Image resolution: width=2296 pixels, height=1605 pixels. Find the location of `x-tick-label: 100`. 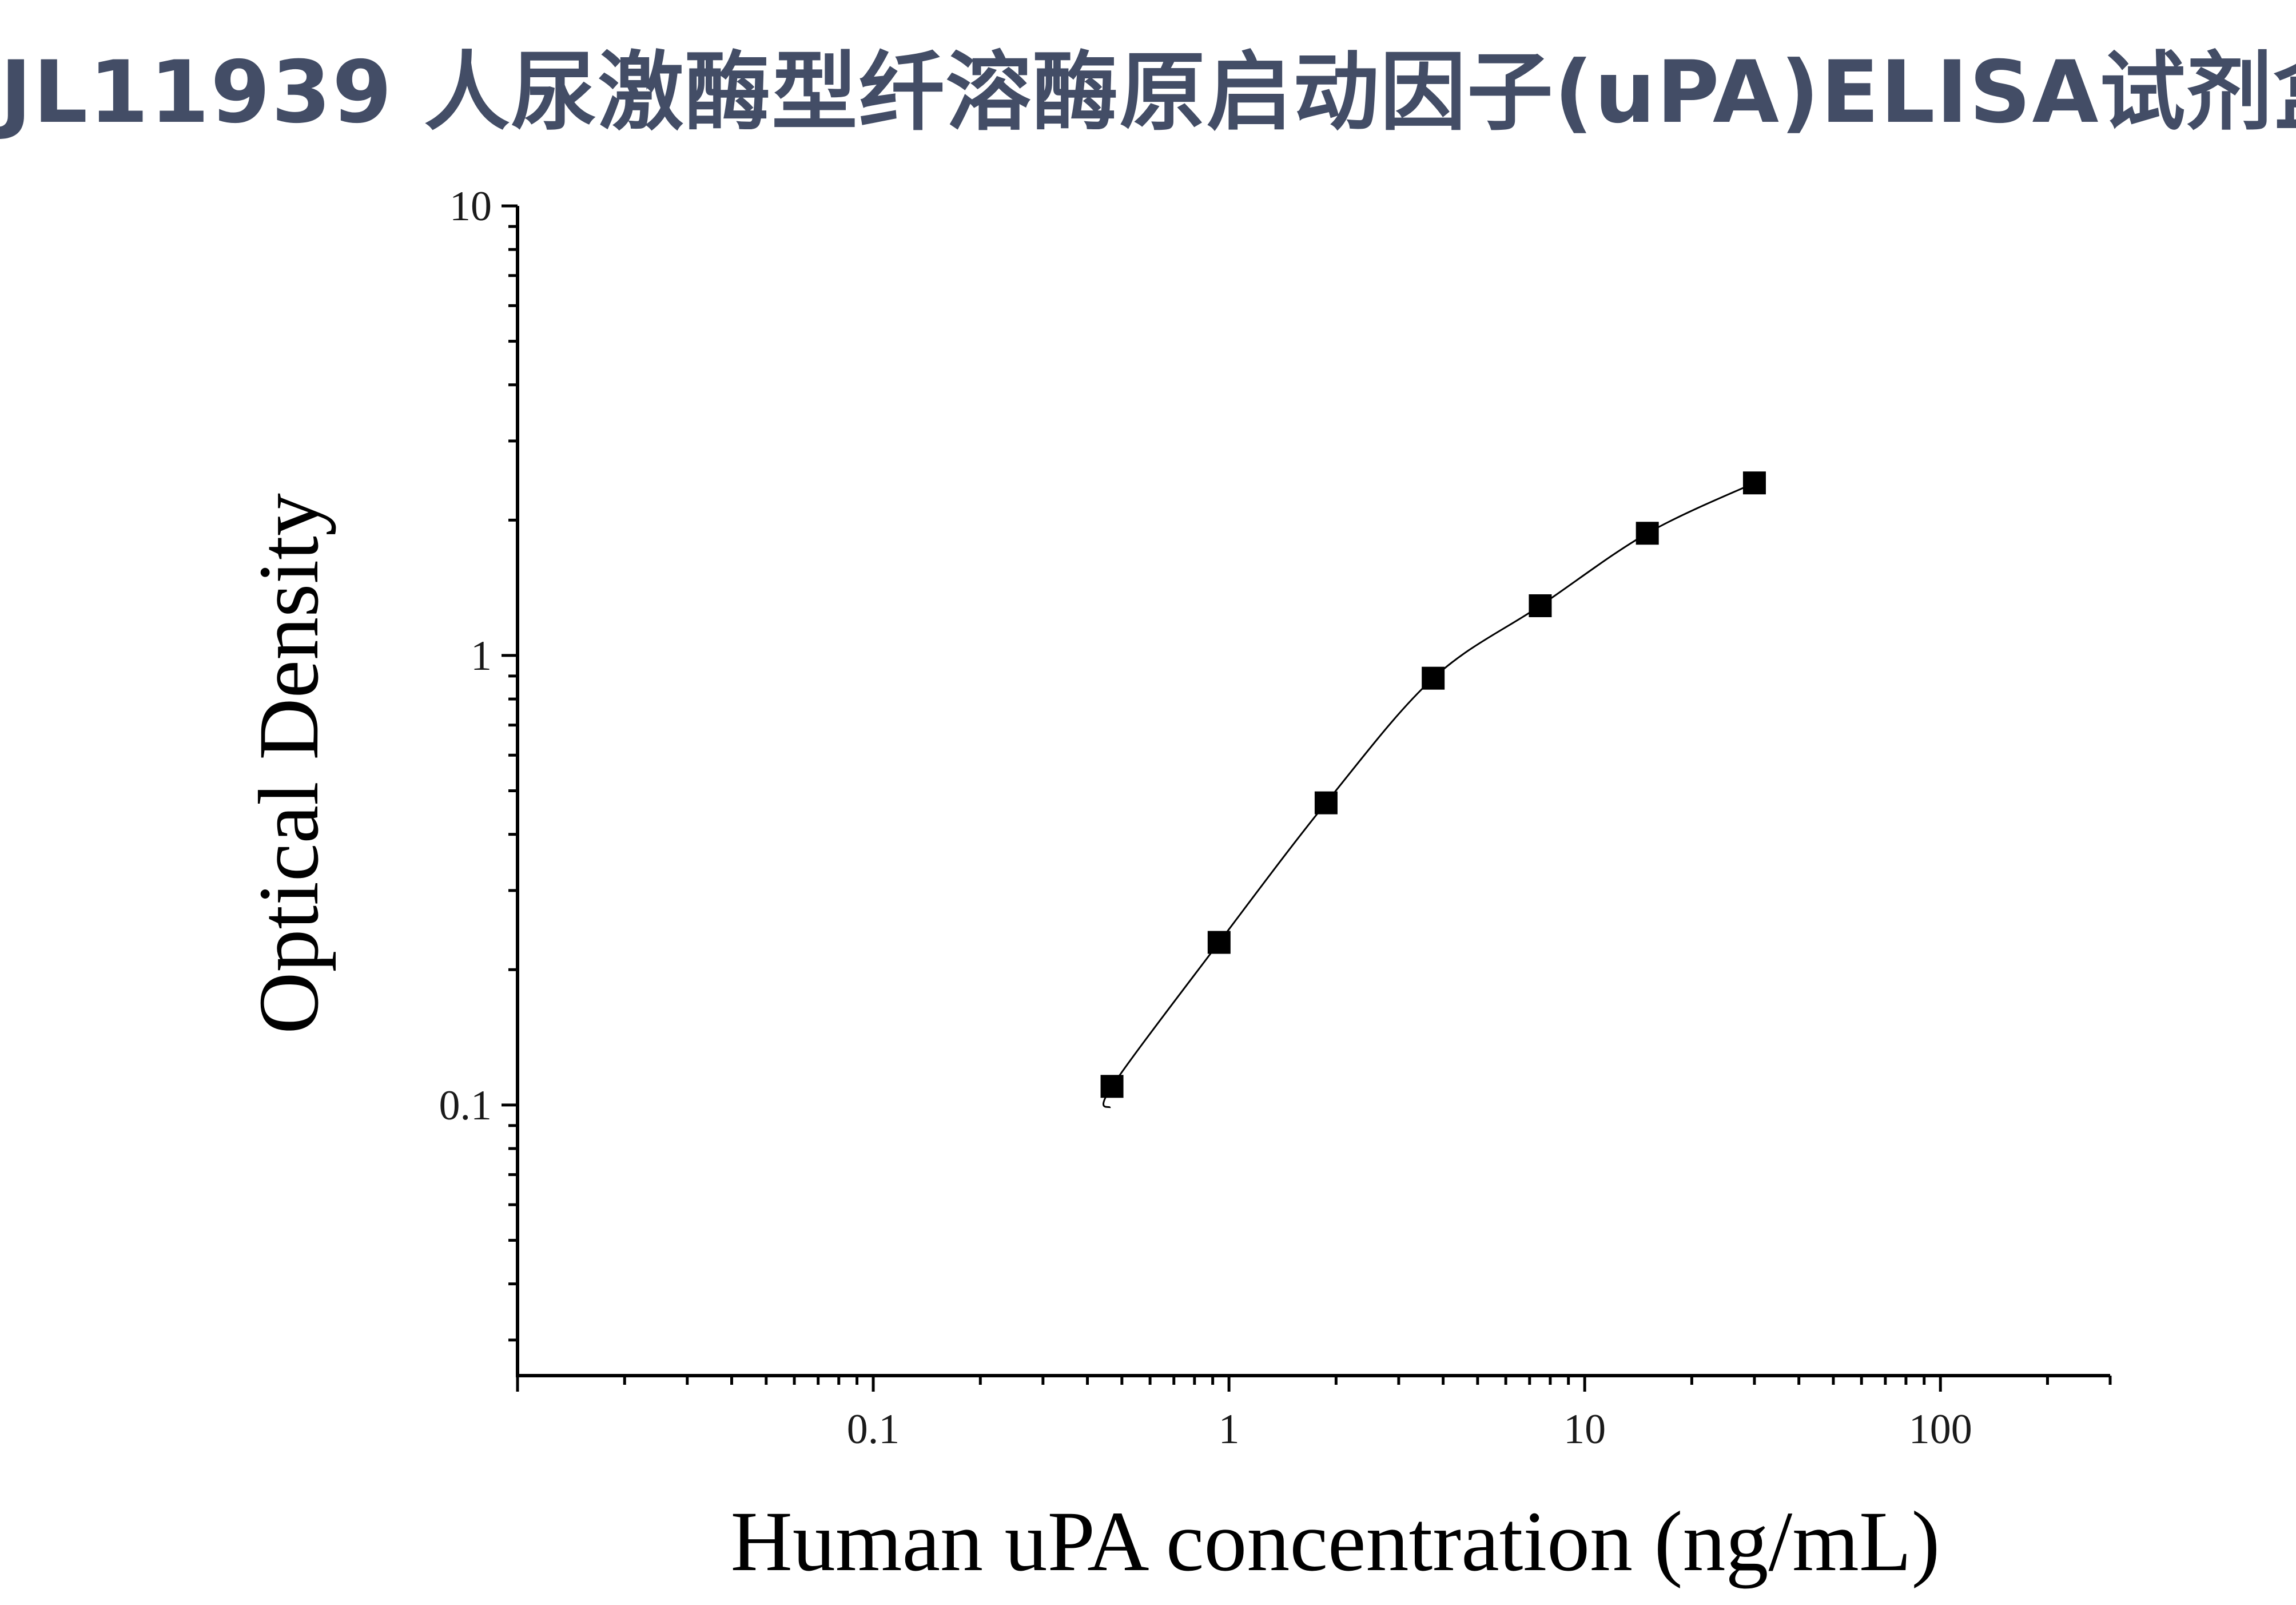

x-tick-label: 100 is located at coordinates (1941, 1429).